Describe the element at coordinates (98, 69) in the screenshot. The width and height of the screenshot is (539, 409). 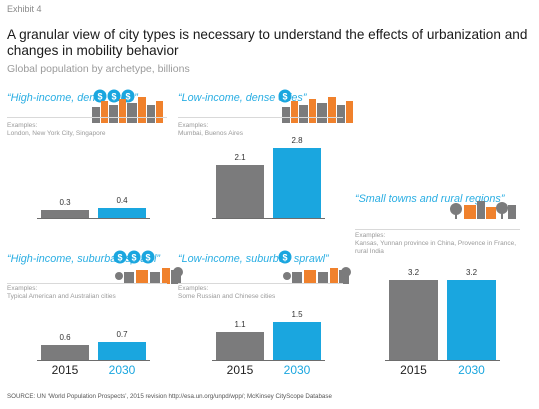
I see `chart-subtitle: Global population by archetype, billions` at that location.